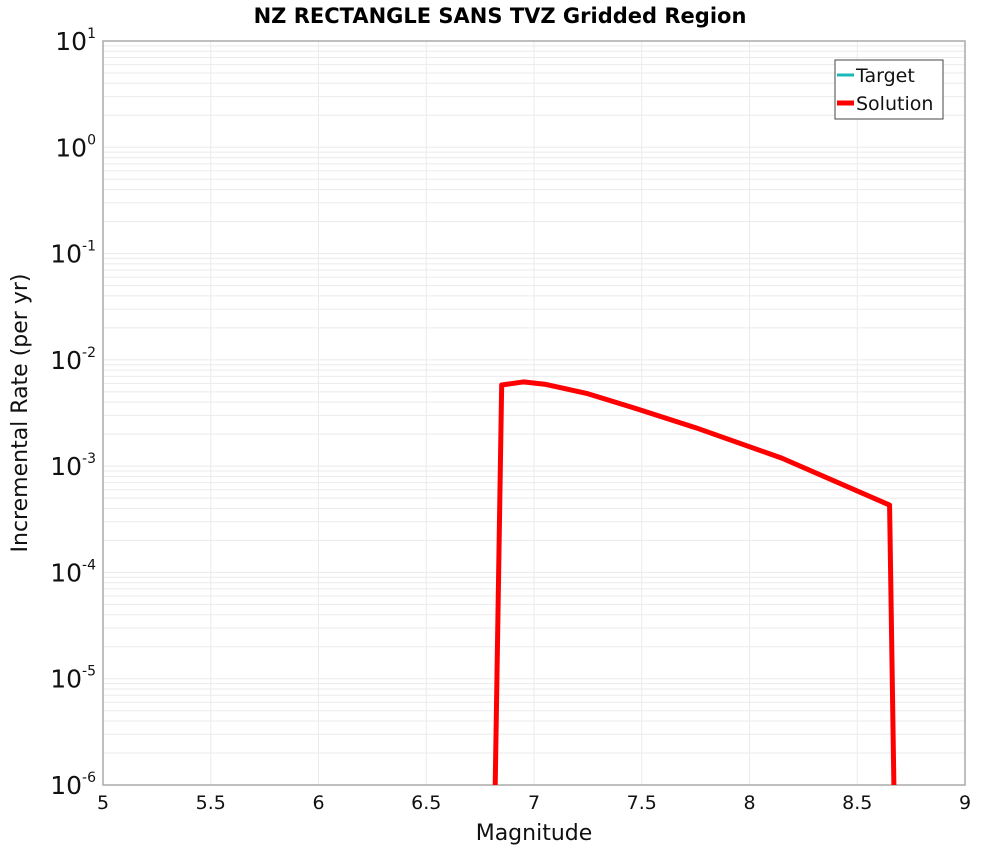  Describe the element at coordinates (211, 803) in the screenshot. I see `x-tick-label: 5.5` at that location.